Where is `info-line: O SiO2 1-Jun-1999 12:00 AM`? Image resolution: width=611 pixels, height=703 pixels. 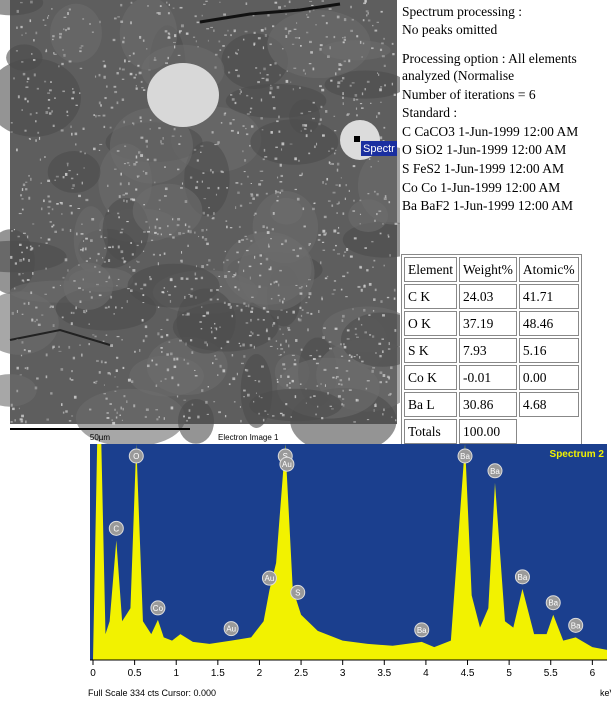 info-line: O SiO2 1-Jun-1999 12:00 AM is located at coordinates (484, 149).